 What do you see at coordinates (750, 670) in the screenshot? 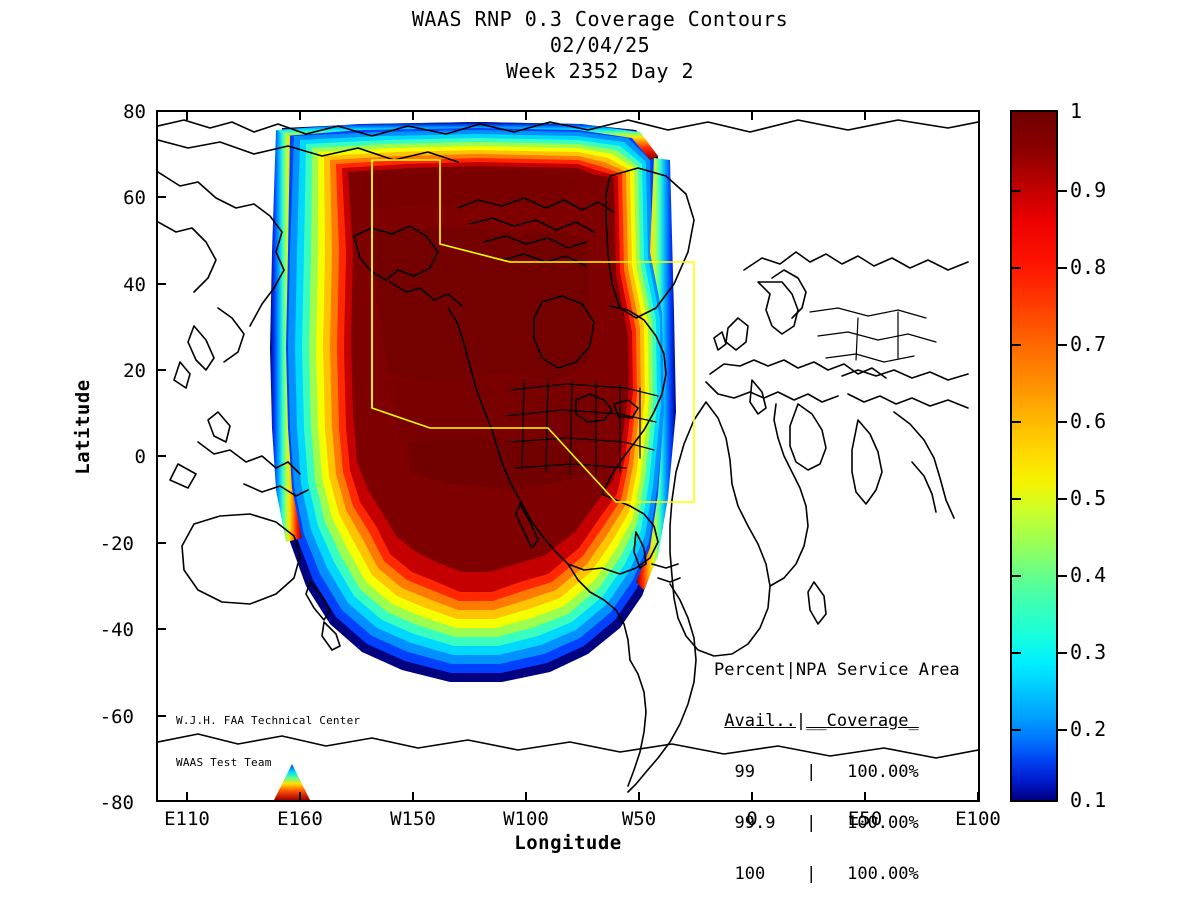
I see `npa-header-left: Percent` at bounding box center [750, 670].